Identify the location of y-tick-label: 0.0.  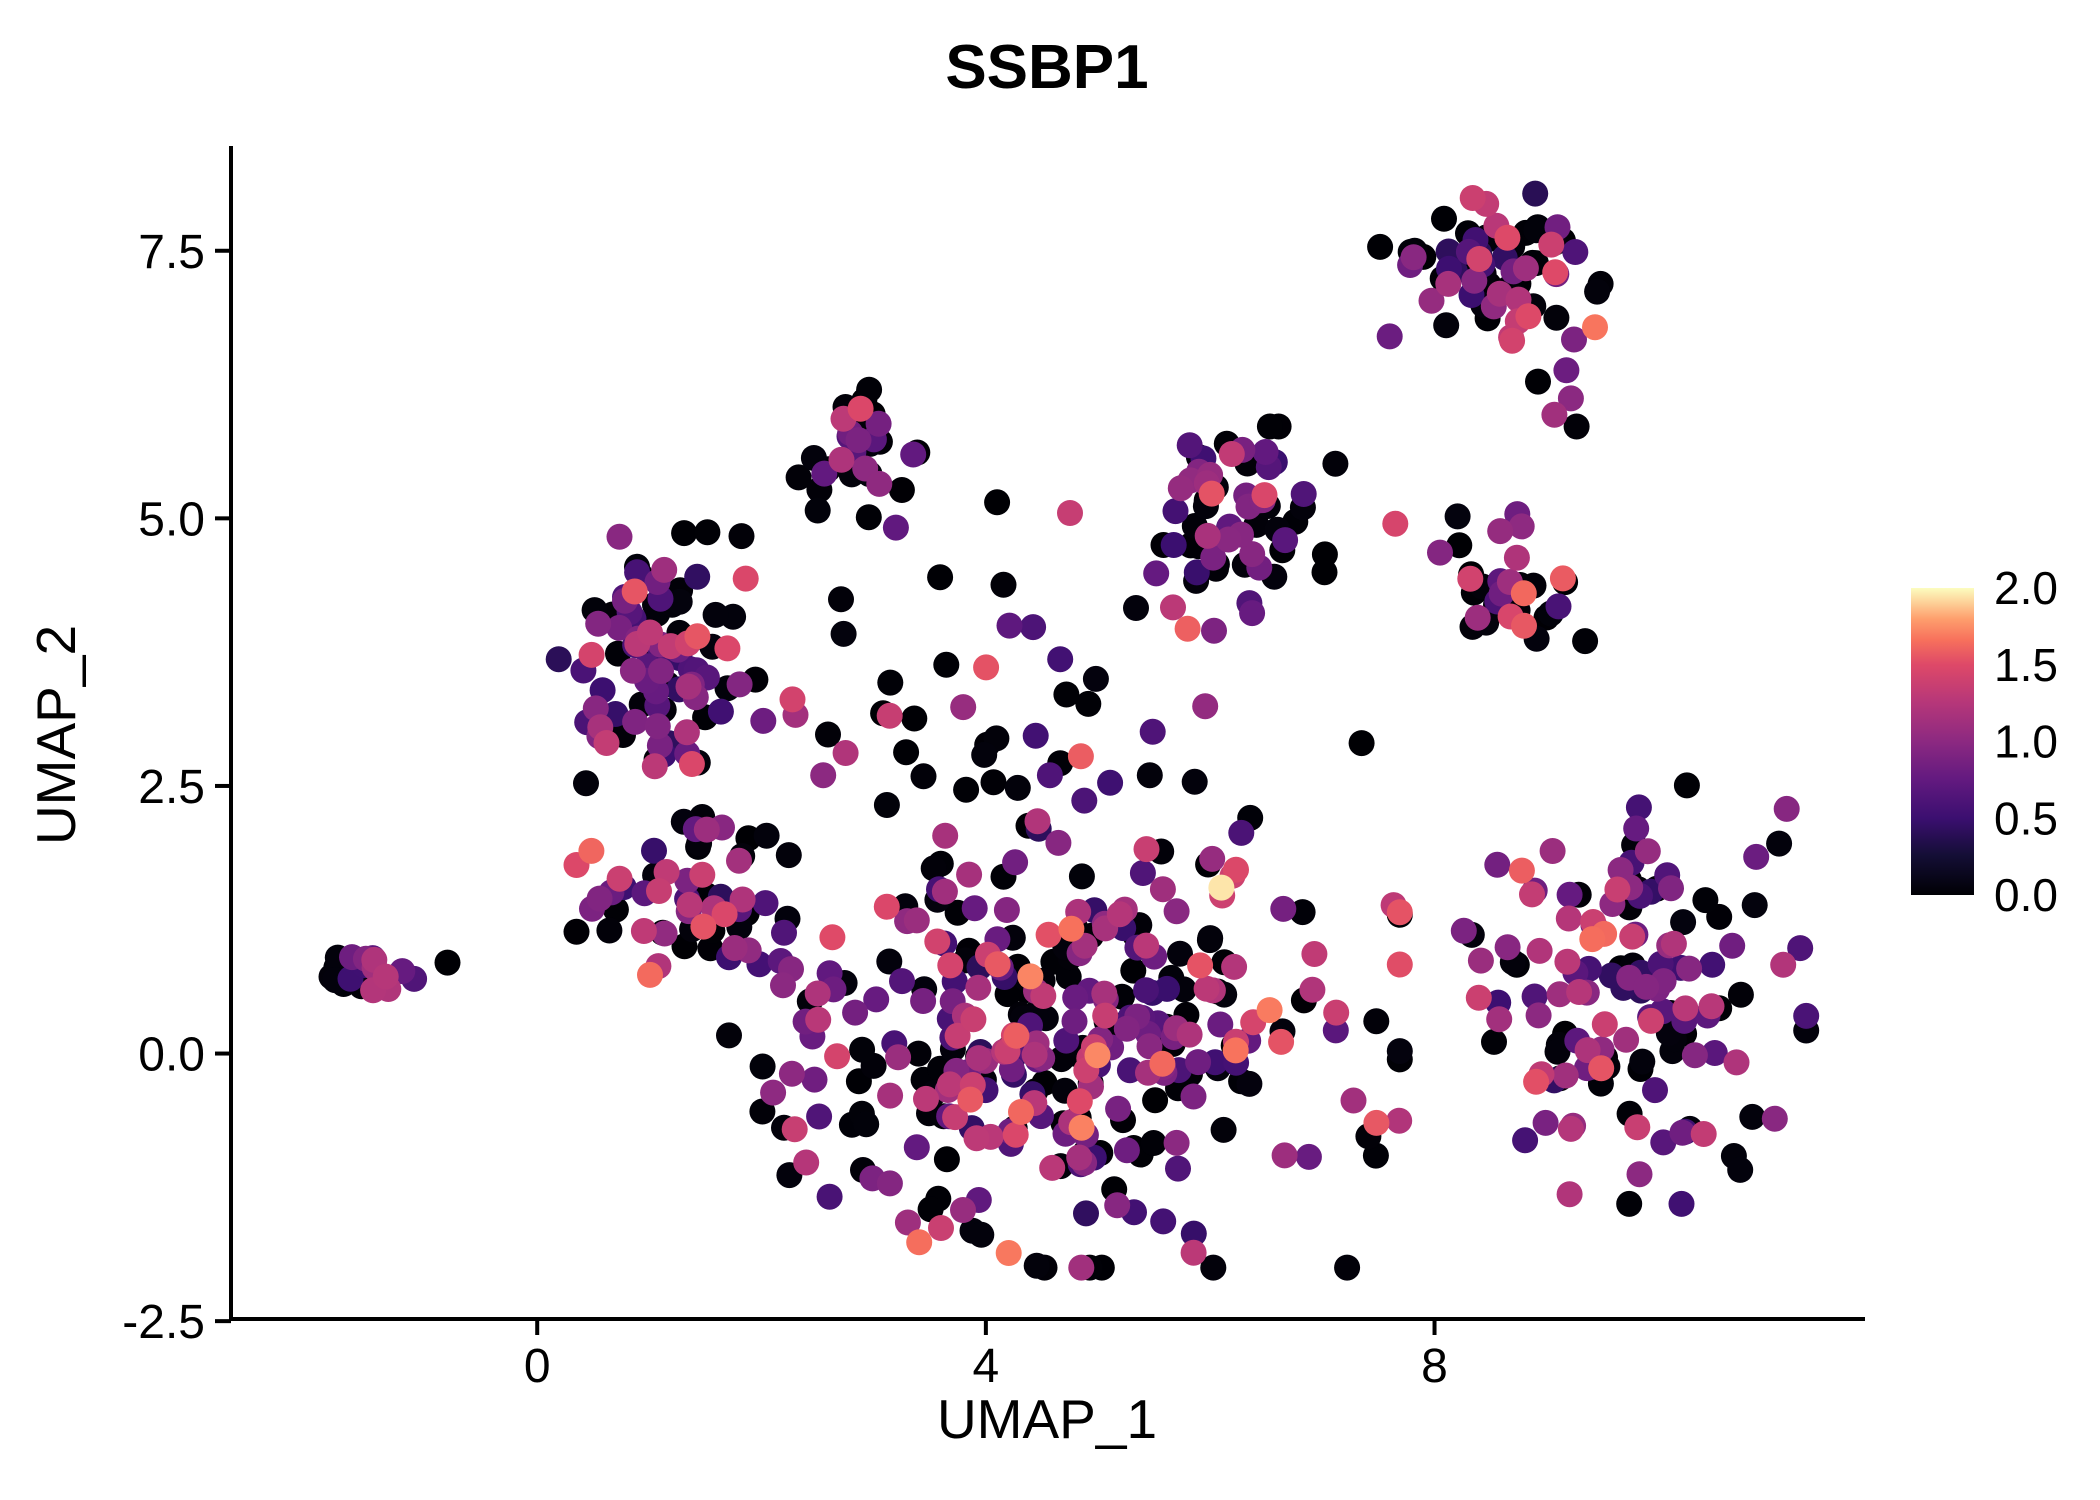
(171, 1055).